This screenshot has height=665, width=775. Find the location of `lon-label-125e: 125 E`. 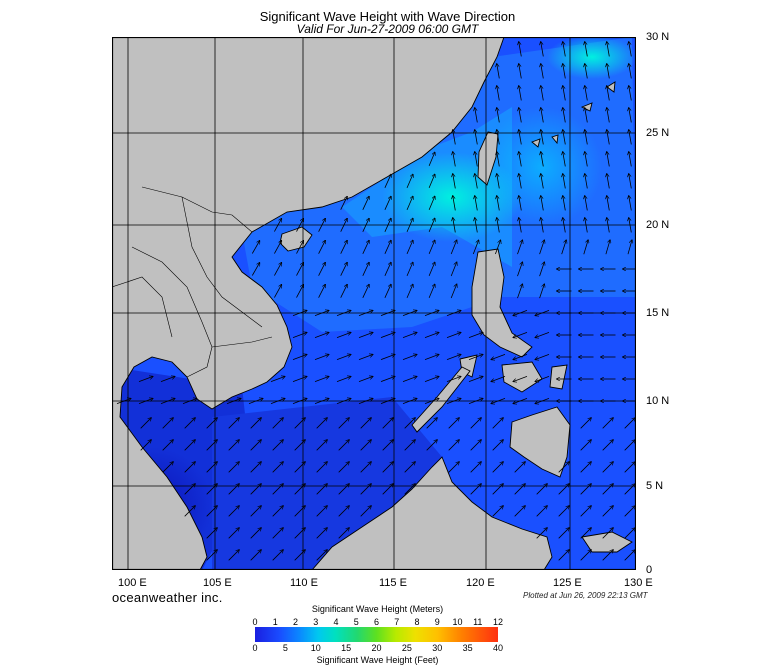

lon-label-125e: 125 E is located at coordinates (567, 583).